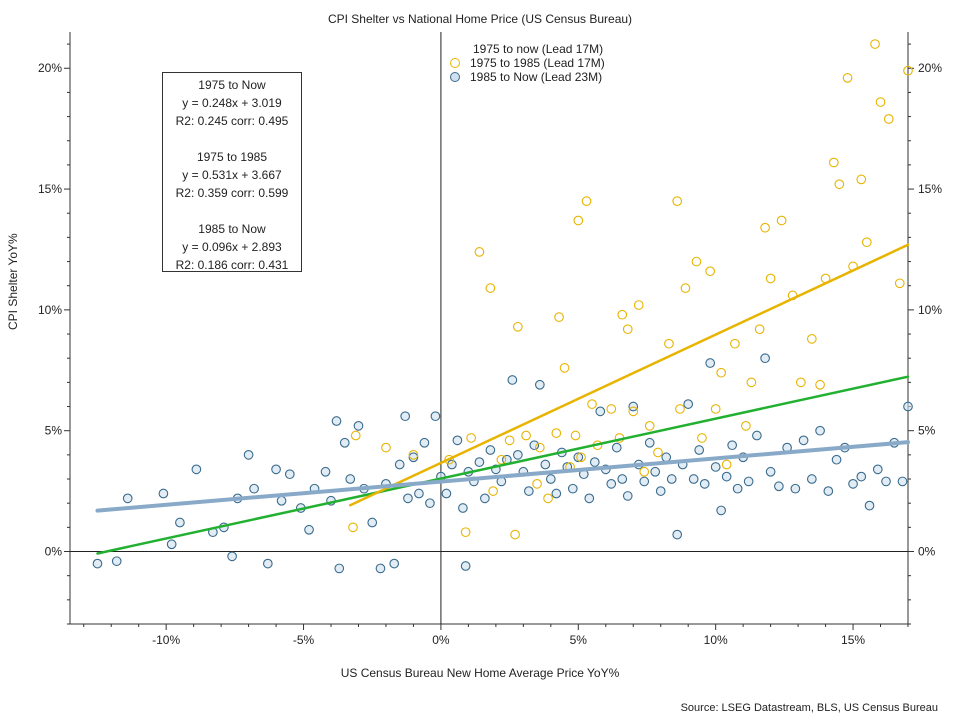 The height and width of the screenshot is (720, 960). I want to click on legend-label-1985-now: 1985 to Now (Lead 23M), so click(536, 77).